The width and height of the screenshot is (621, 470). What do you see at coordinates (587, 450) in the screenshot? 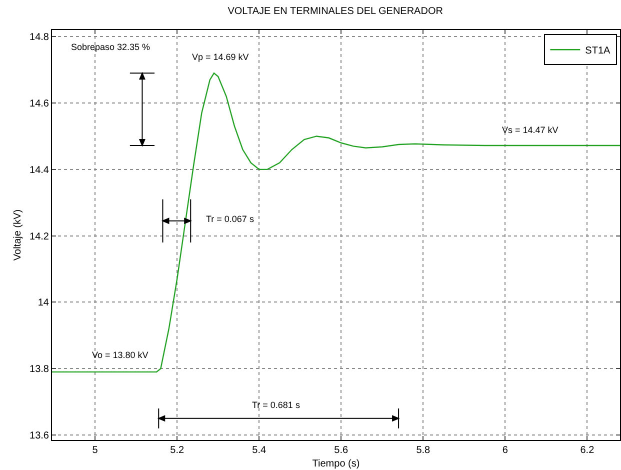
I see `x-tick-label: 6.2` at bounding box center [587, 450].